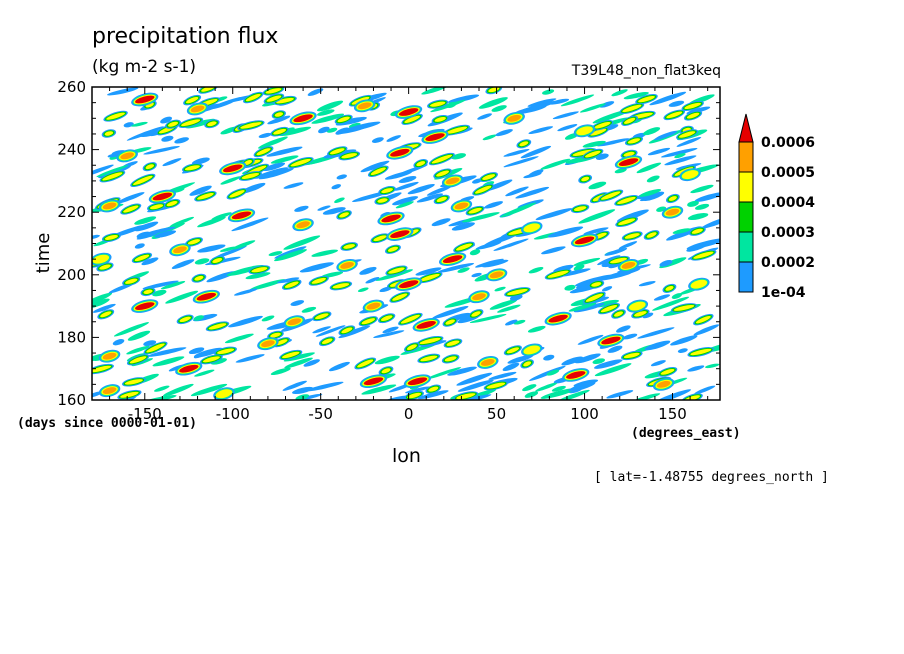 The width and height of the screenshot is (904, 654). Describe the element at coordinates (144, 67) in the screenshot. I see `chart-units: (kg m-2 s-1)` at that location.